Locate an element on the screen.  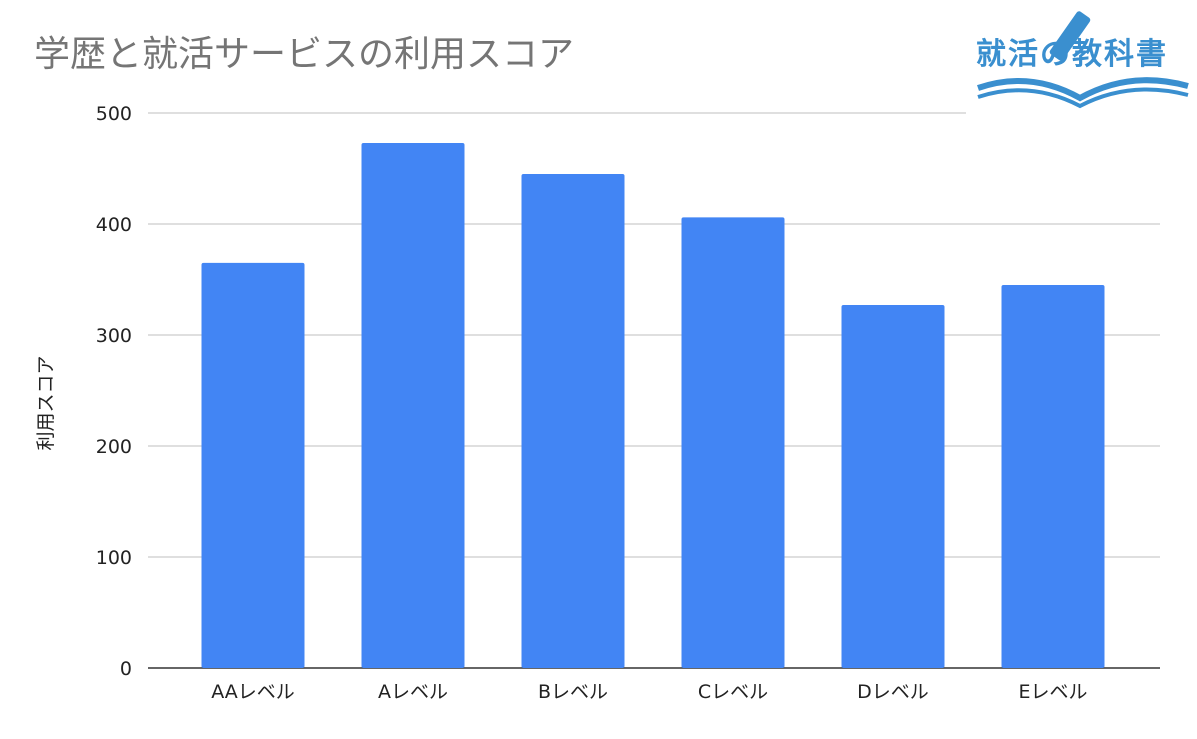
y-tick-label: 0 is located at coordinates (126, 669).